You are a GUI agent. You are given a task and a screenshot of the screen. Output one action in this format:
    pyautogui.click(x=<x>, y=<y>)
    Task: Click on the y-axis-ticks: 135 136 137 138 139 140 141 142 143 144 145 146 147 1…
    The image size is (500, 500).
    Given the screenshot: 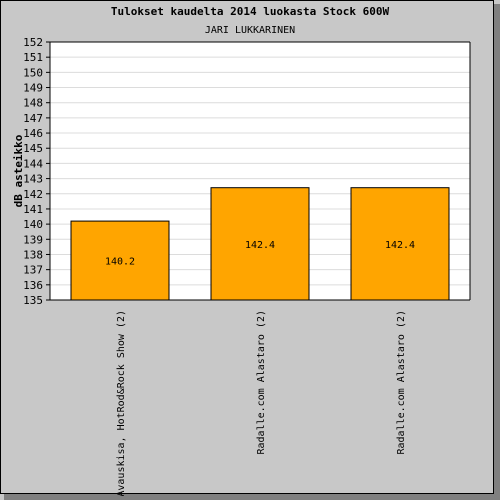 What is the action you would take?
    pyautogui.click(x=36, y=171)
    